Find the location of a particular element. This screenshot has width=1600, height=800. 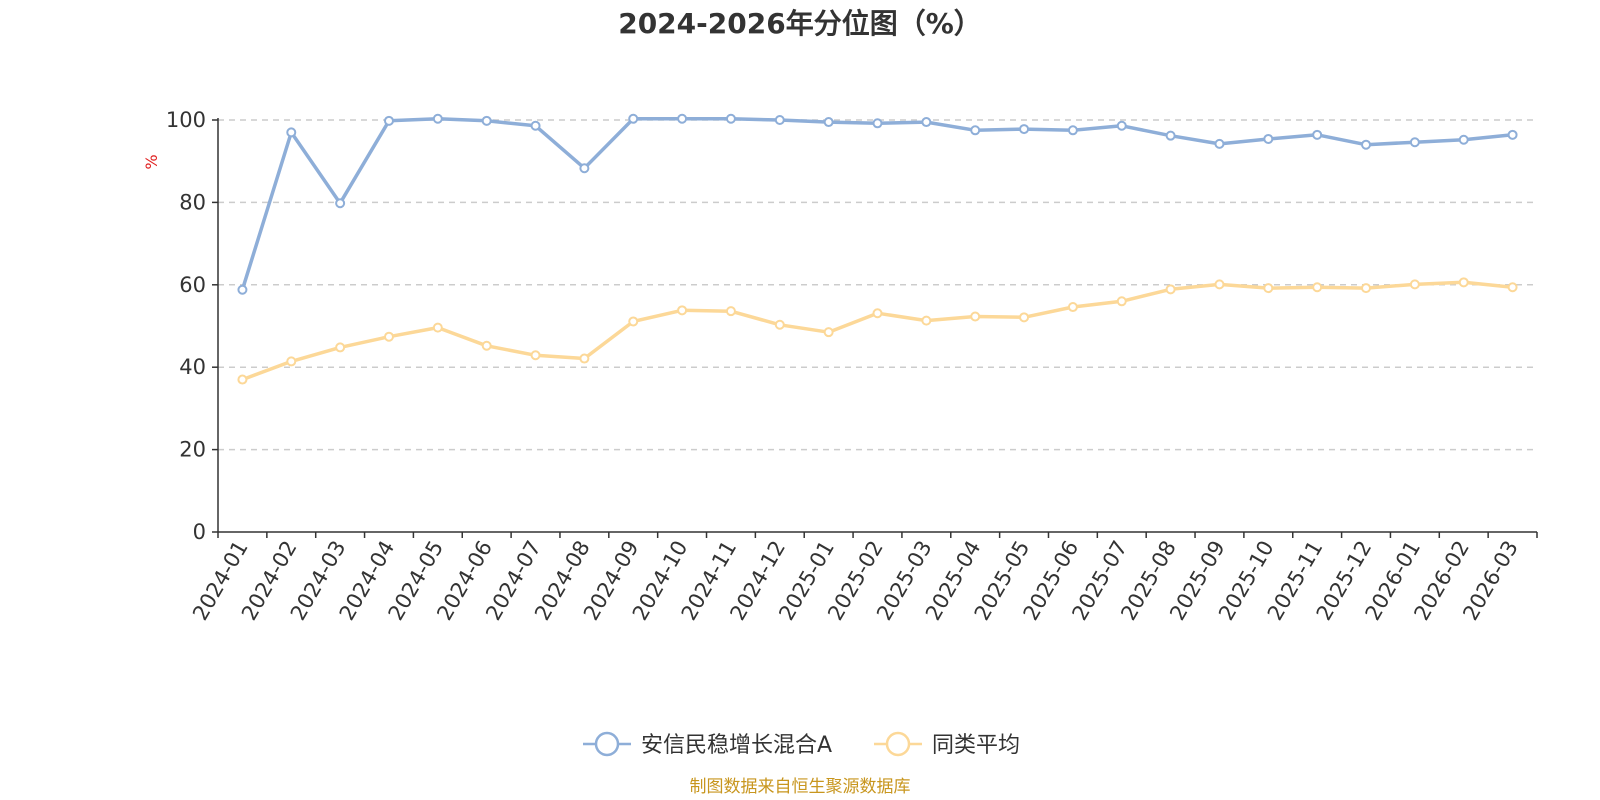

y-tick-label: 60 is located at coordinates (192, 285).